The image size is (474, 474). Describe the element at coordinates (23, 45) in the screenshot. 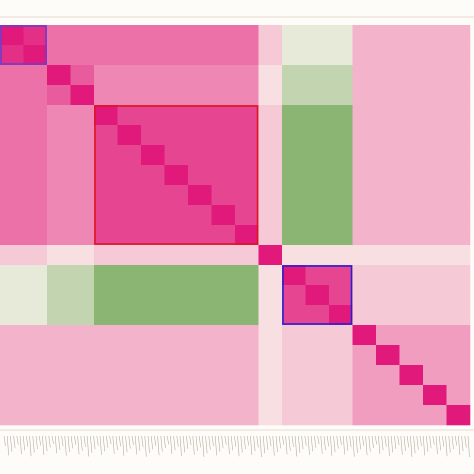

I see `cluster-box` at that location.